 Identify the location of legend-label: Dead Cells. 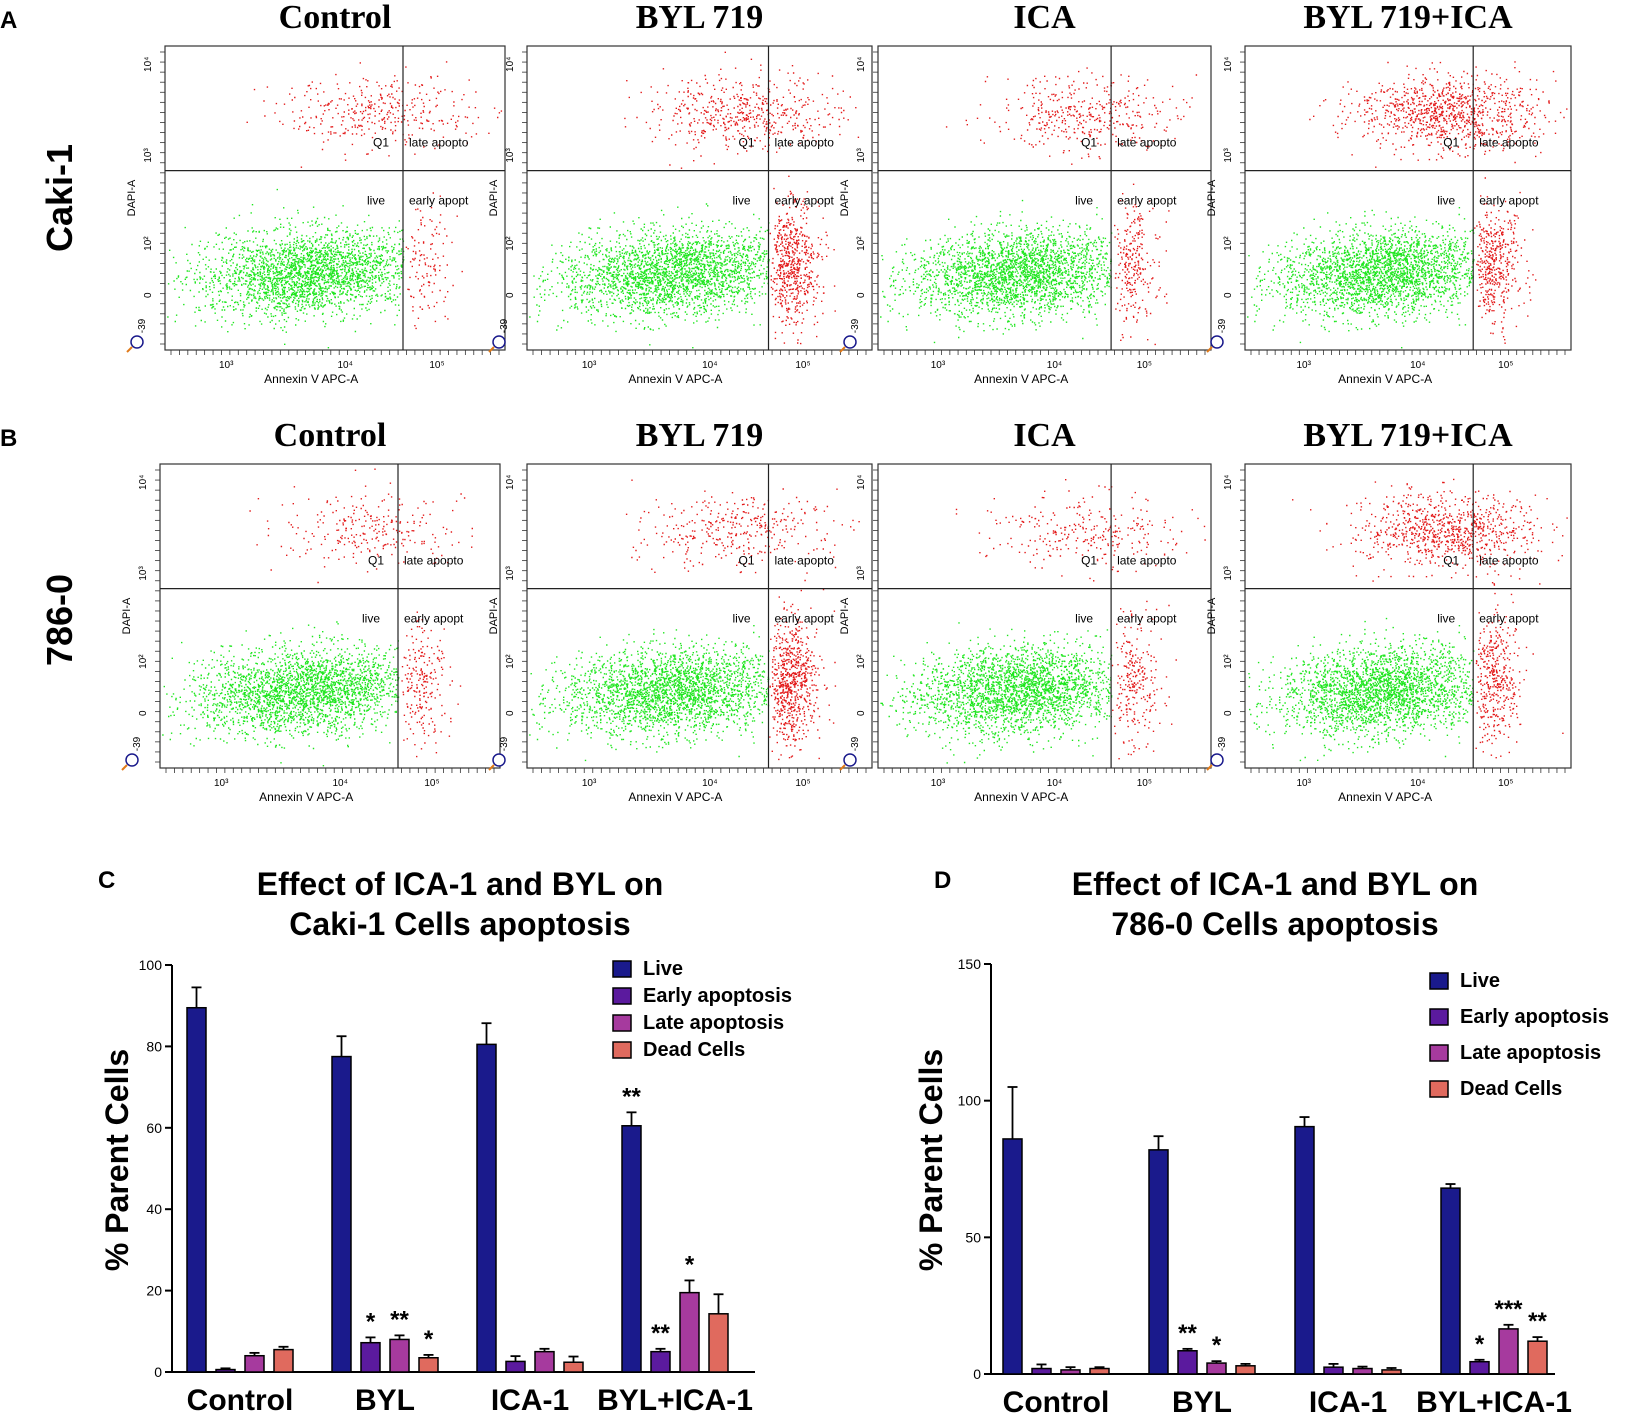
(694, 1050).